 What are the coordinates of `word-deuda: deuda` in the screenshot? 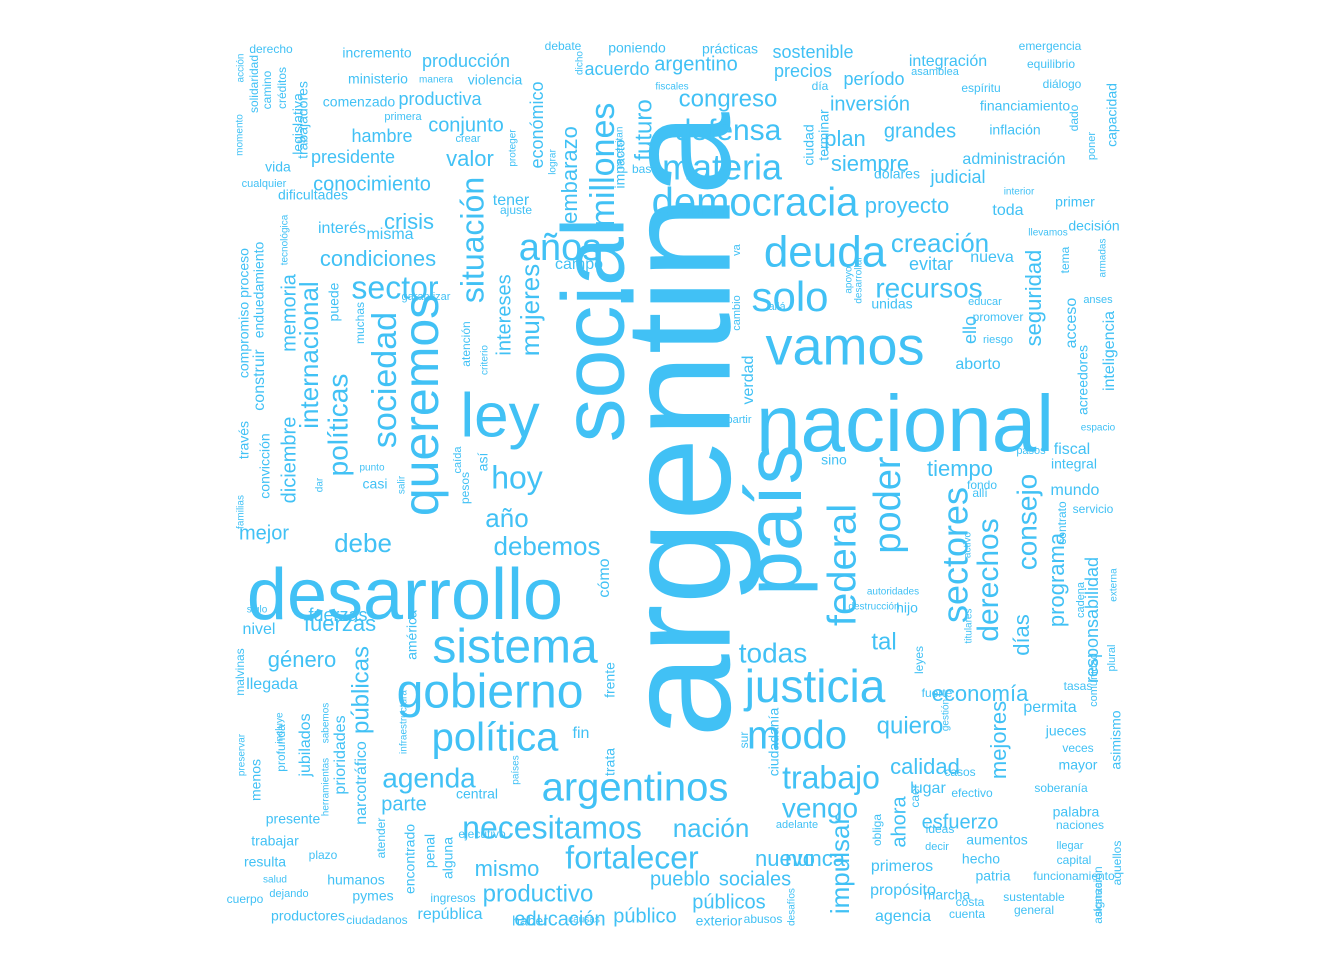 It's located at (825, 252).